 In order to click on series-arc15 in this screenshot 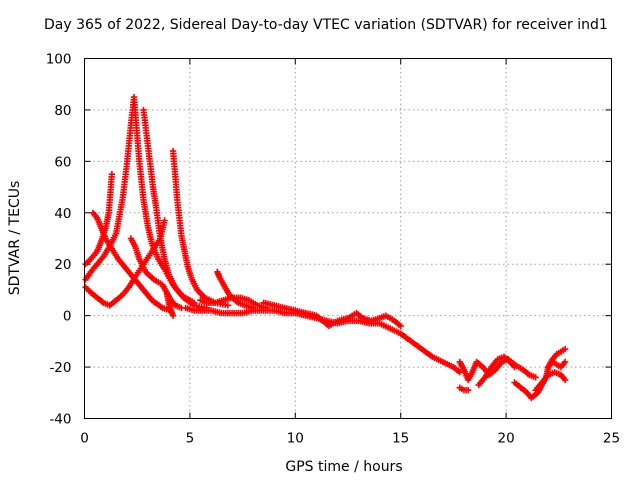, I will do `click(496, 371)`.